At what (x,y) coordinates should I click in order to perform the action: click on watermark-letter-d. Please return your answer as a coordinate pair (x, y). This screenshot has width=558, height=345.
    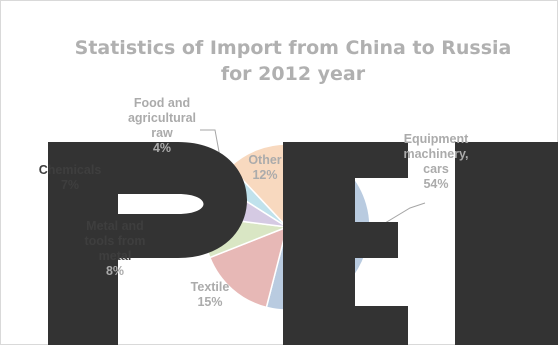
    Looking at the image, I should click on (506, 243).